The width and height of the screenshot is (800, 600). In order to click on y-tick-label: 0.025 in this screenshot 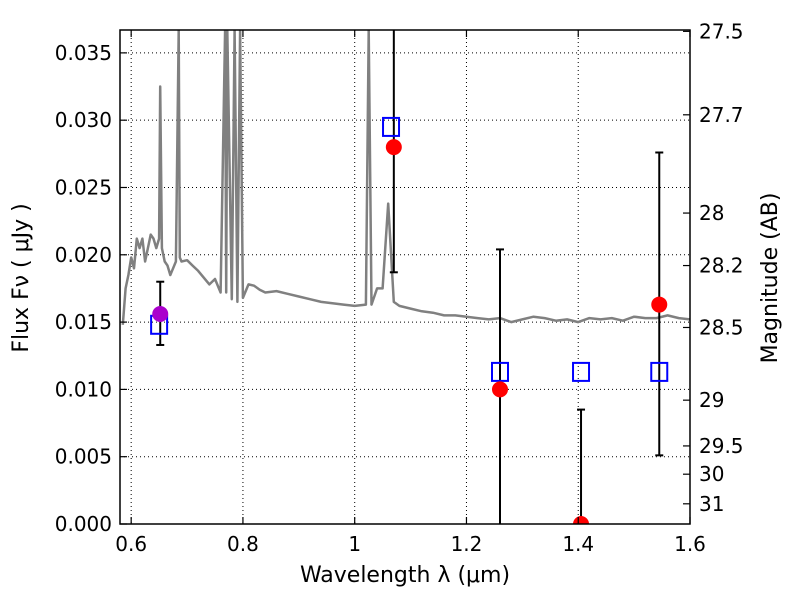, I will do `click(83, 187)`.